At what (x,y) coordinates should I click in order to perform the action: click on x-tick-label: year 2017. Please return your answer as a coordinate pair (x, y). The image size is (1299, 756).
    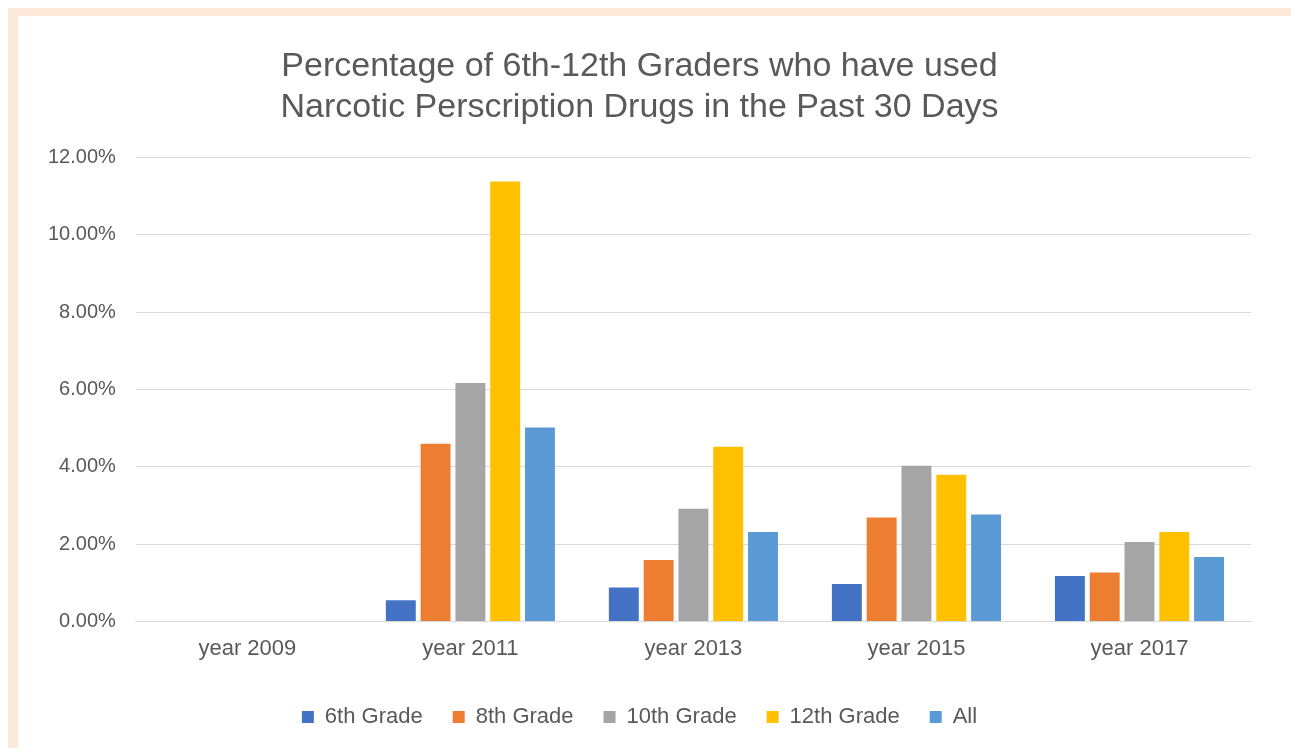
    Looking at the image, I should click on (1139, 647).